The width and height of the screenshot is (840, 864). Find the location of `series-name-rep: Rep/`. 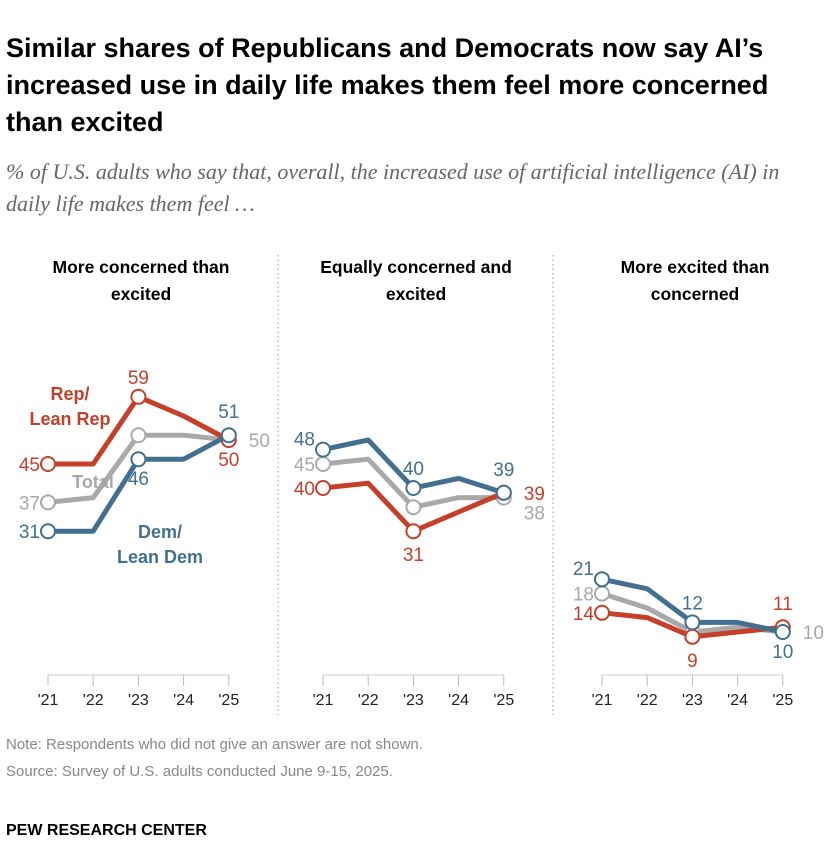

series-name-rep: Rep/ is located at coordinates (69, 394).